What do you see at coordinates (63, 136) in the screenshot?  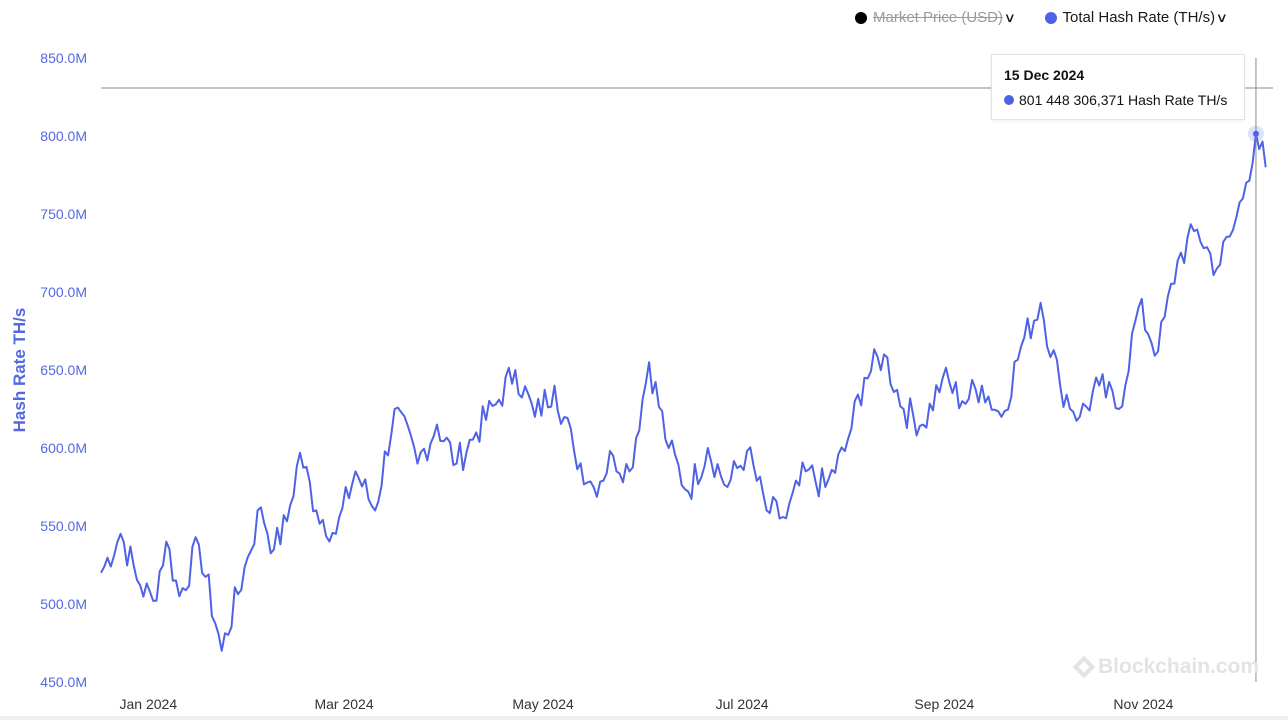 I see `y-tick-label: 800.0M` at bounding box center [63, 136].